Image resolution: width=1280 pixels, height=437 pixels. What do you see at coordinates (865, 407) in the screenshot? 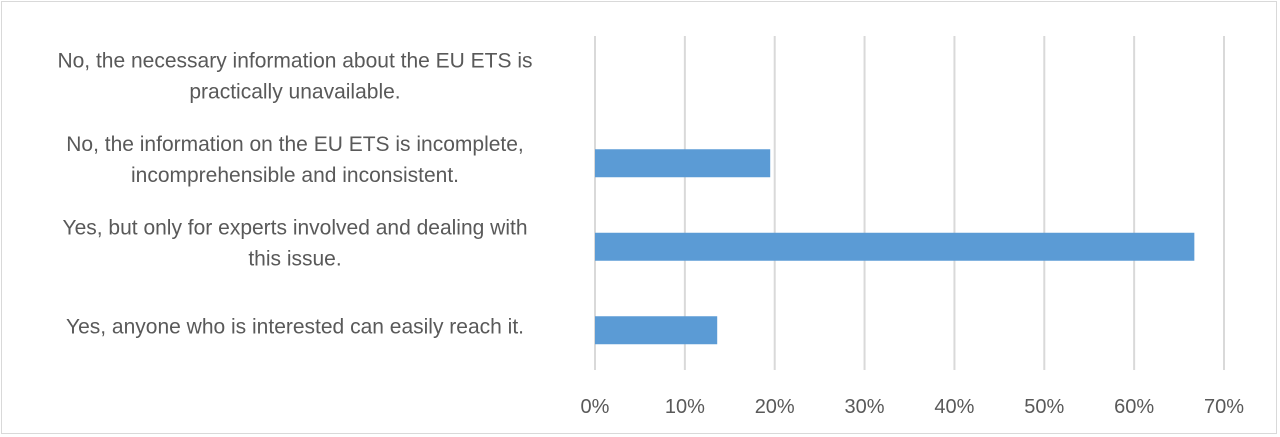
I see `x-tick-label: 30%` at bounding box center [865, 407].